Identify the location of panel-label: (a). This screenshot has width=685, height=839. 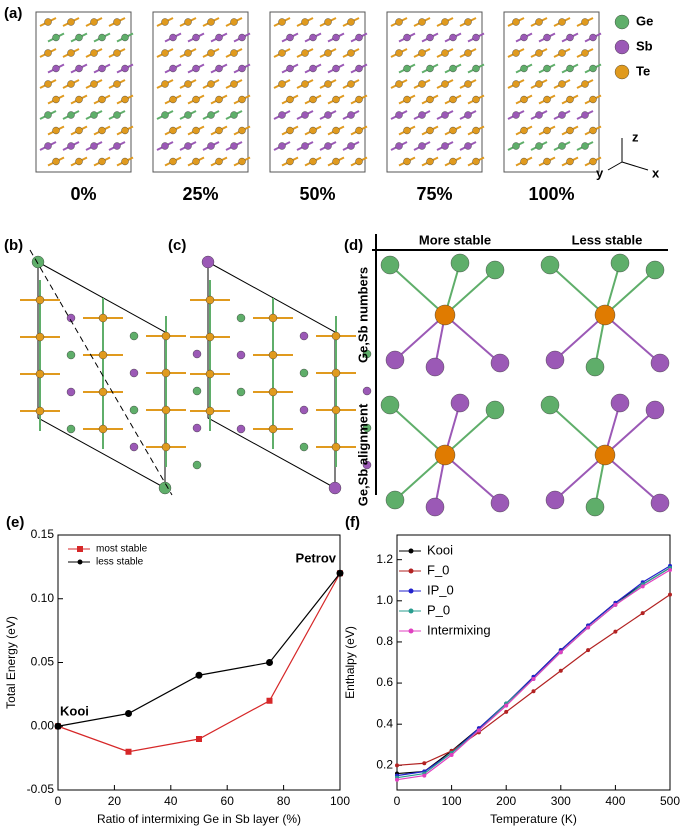
(13, 13).